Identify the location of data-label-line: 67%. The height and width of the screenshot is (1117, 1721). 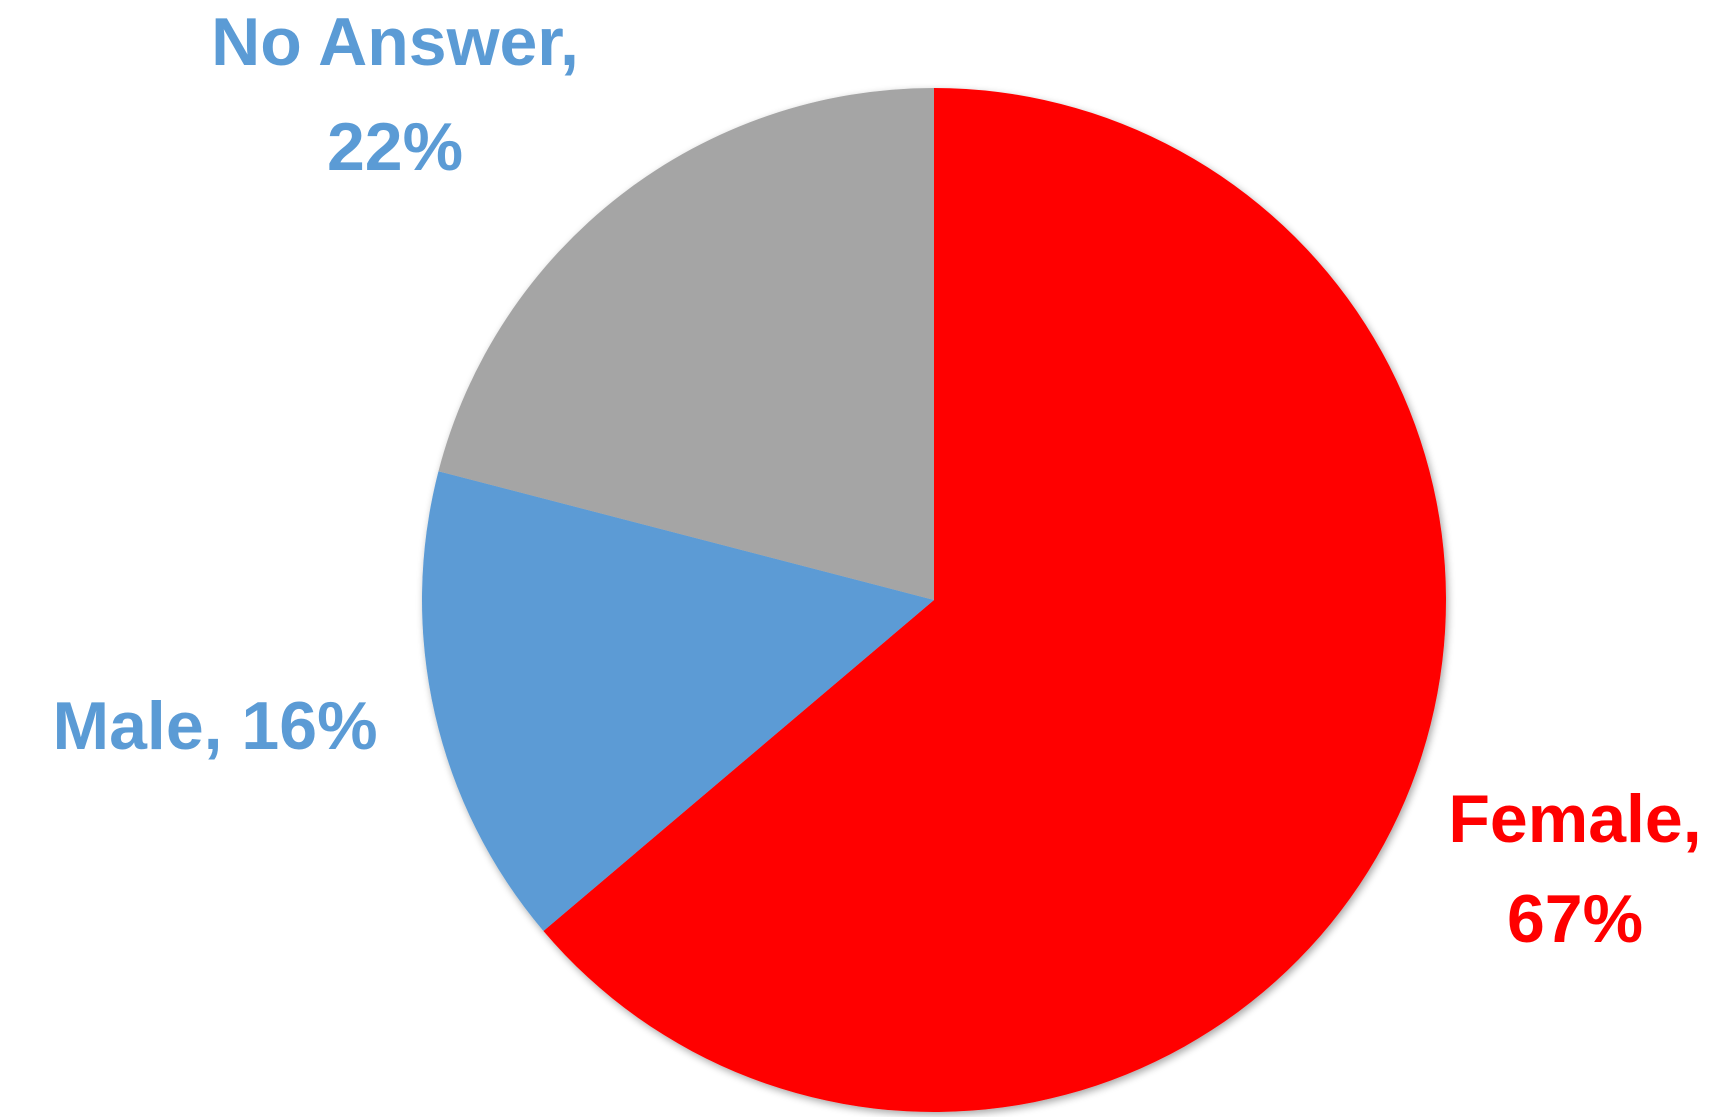
(1575, 919).